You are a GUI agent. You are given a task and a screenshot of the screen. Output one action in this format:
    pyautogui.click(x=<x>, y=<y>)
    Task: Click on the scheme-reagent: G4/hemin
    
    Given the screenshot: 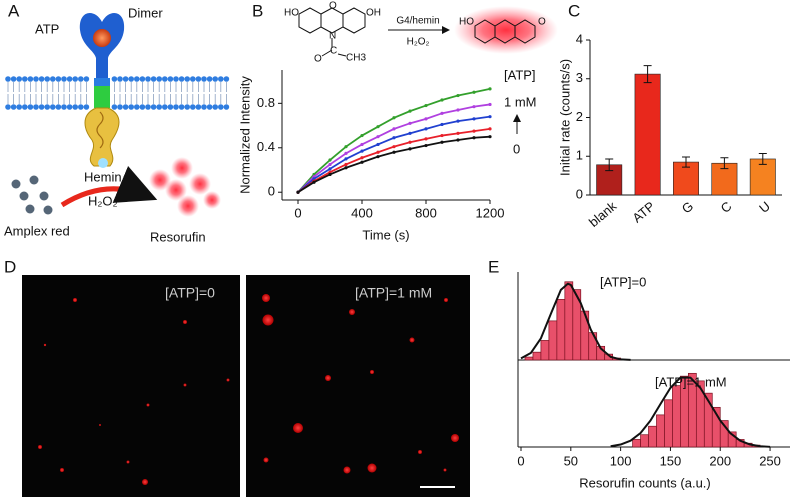 What is the action you would take?
    pyautogui.click(x=417, y=21)
    